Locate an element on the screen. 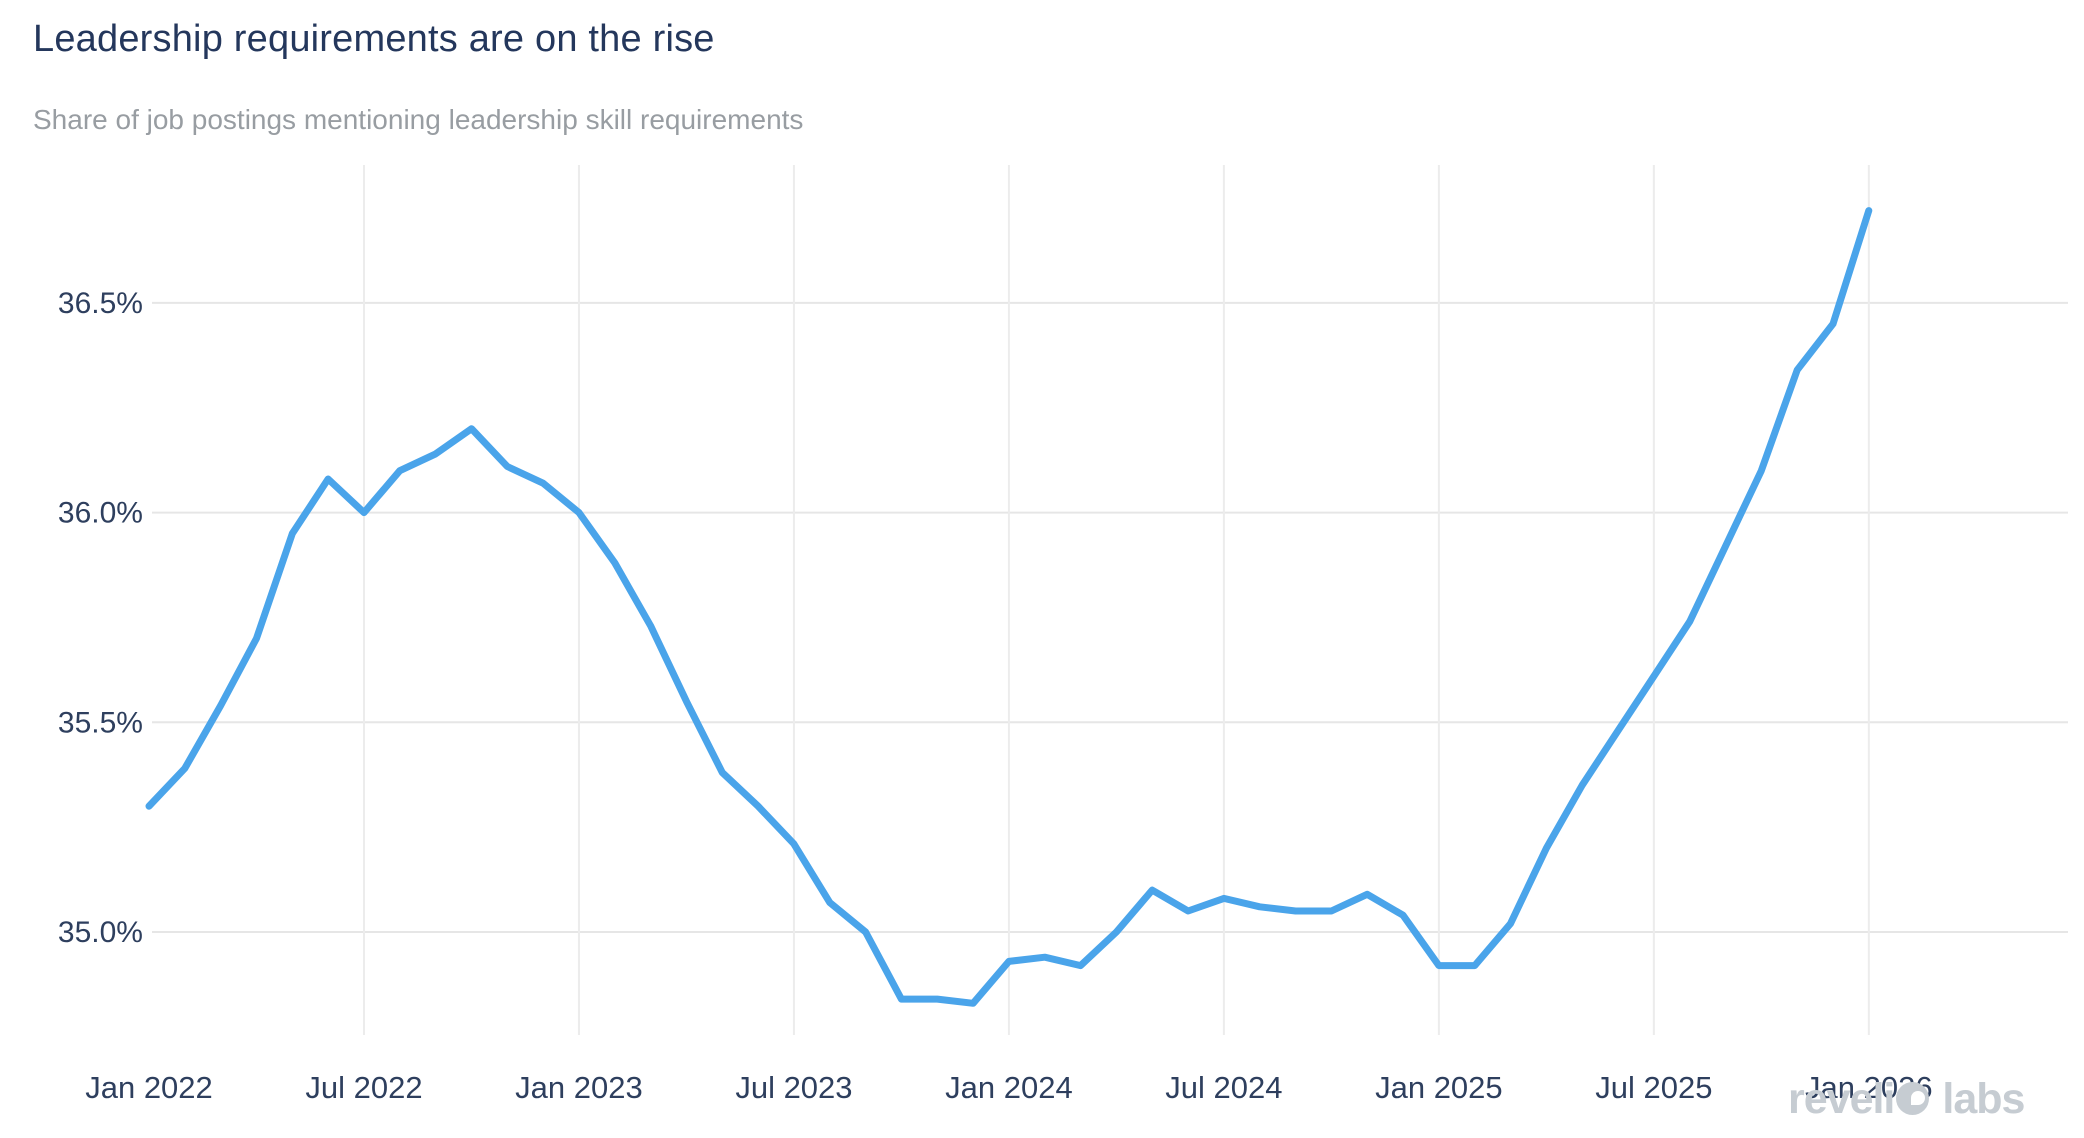 The image size is (2084, 1138). revelio-o-icon is located at coordinates (1913, 1098).